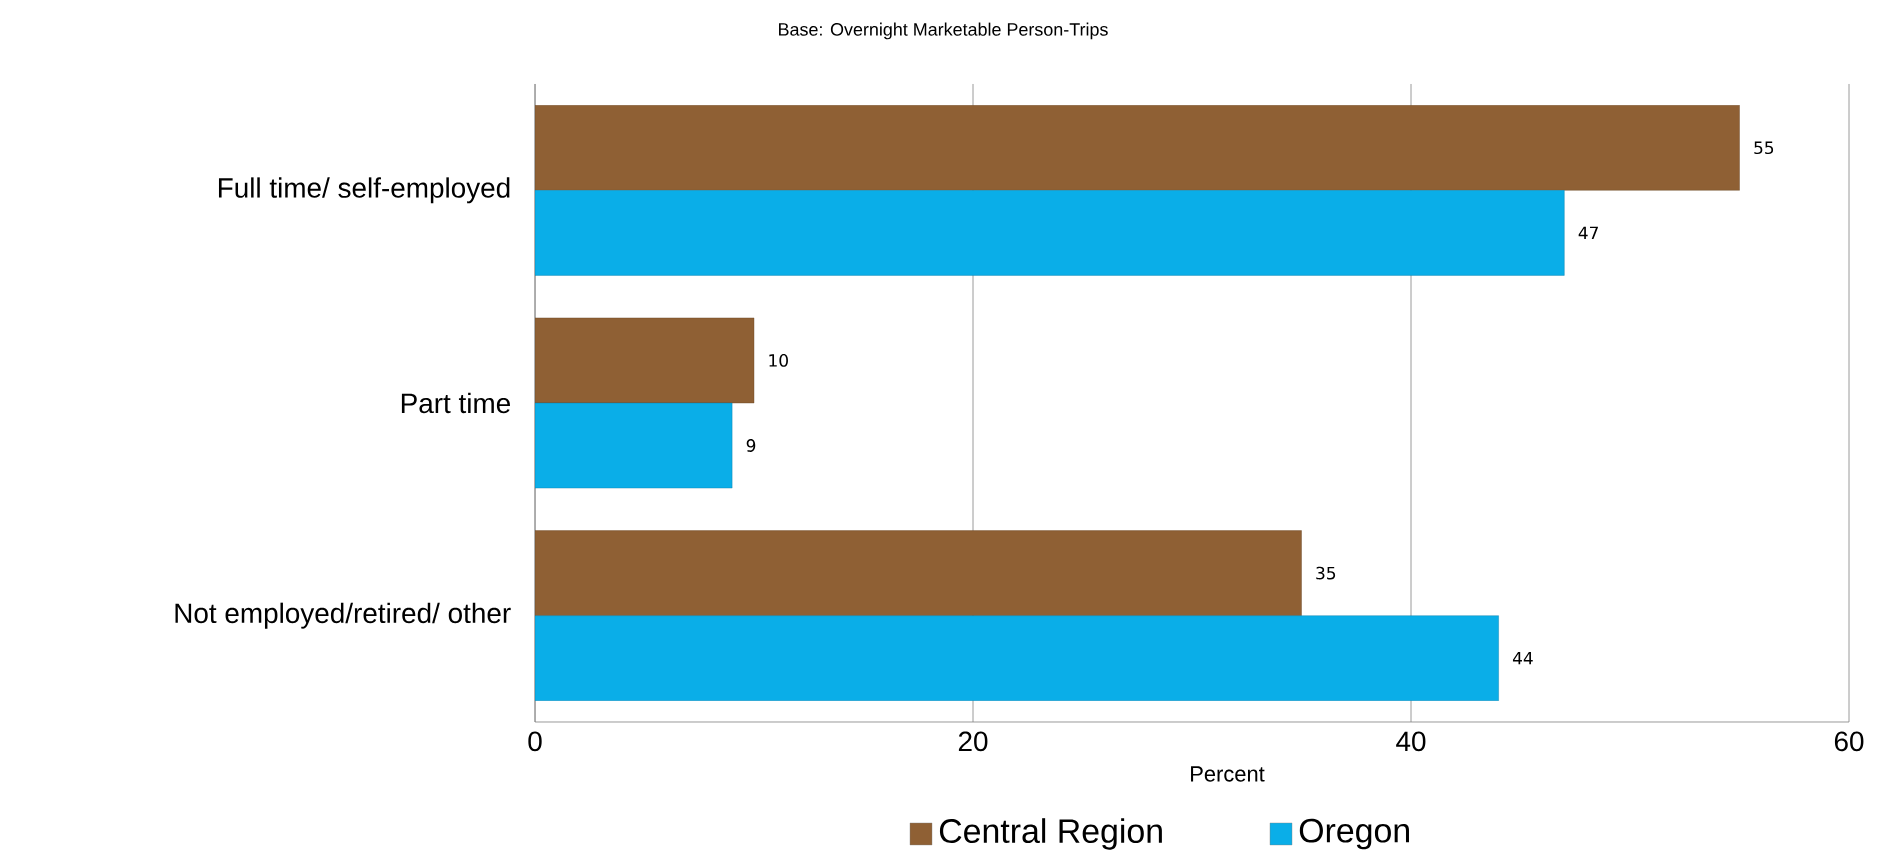 This screenshot has height=864, width=1886. What do you see at coordinates (943, 31) in the screenshot?
I see `chart-title: Base: Overnight Marketable Person-Trips` at bounding box center [943, 31].